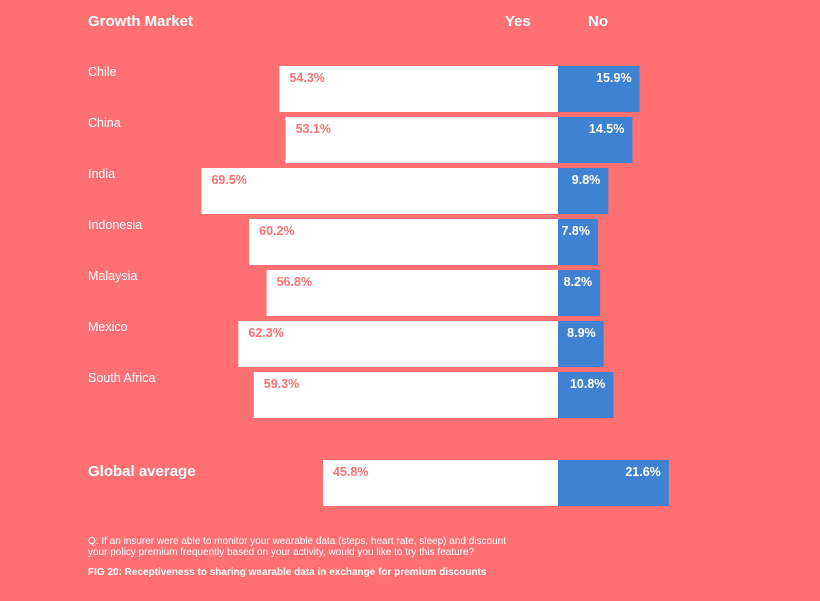 The image size is (820, 601). Describe the element at coordinates (276, 231) in the screenshot. I see `yes-value-label-indonesia: 60.2%` at that location.